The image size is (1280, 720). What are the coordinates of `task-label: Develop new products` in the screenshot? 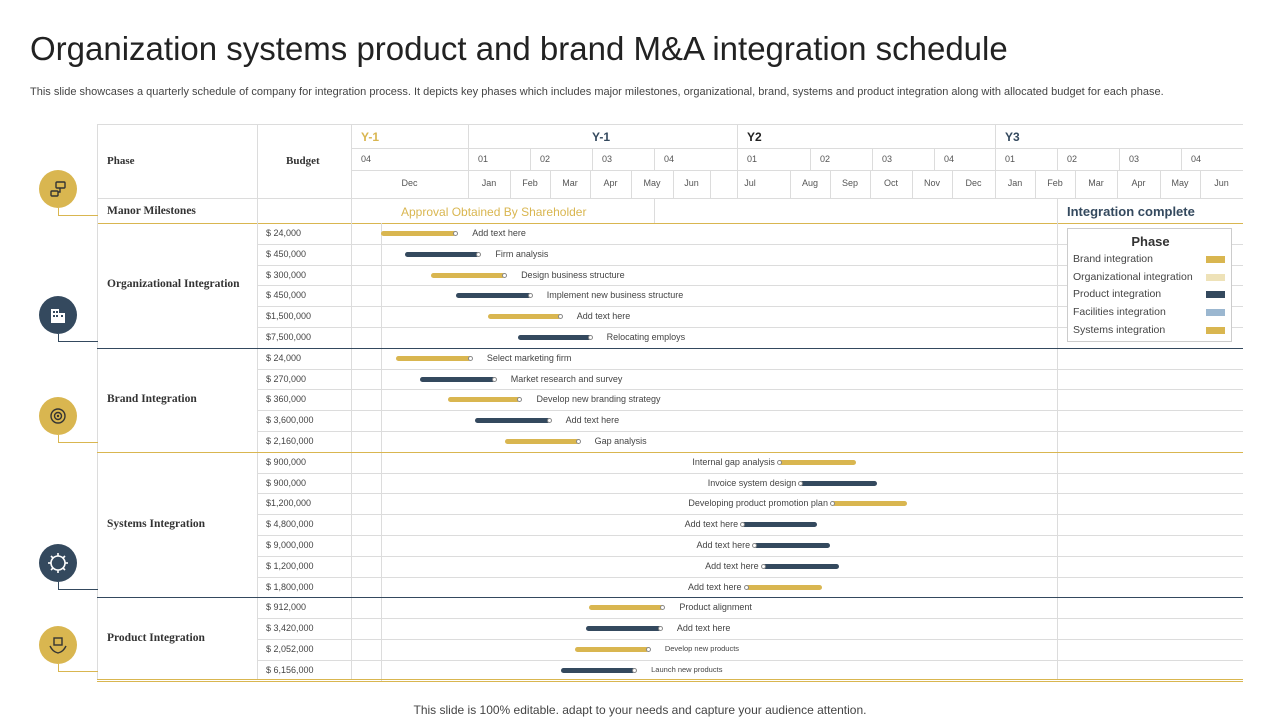 It's located at (702, 648).